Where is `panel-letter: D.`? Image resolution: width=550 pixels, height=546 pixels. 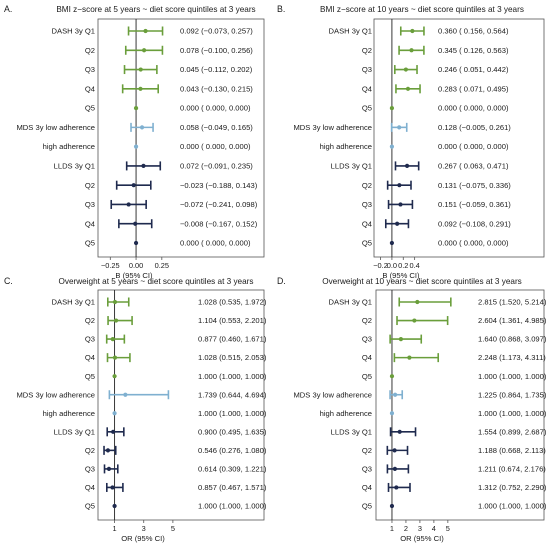 panel-letter: D. is located at coordinates (281, 281).